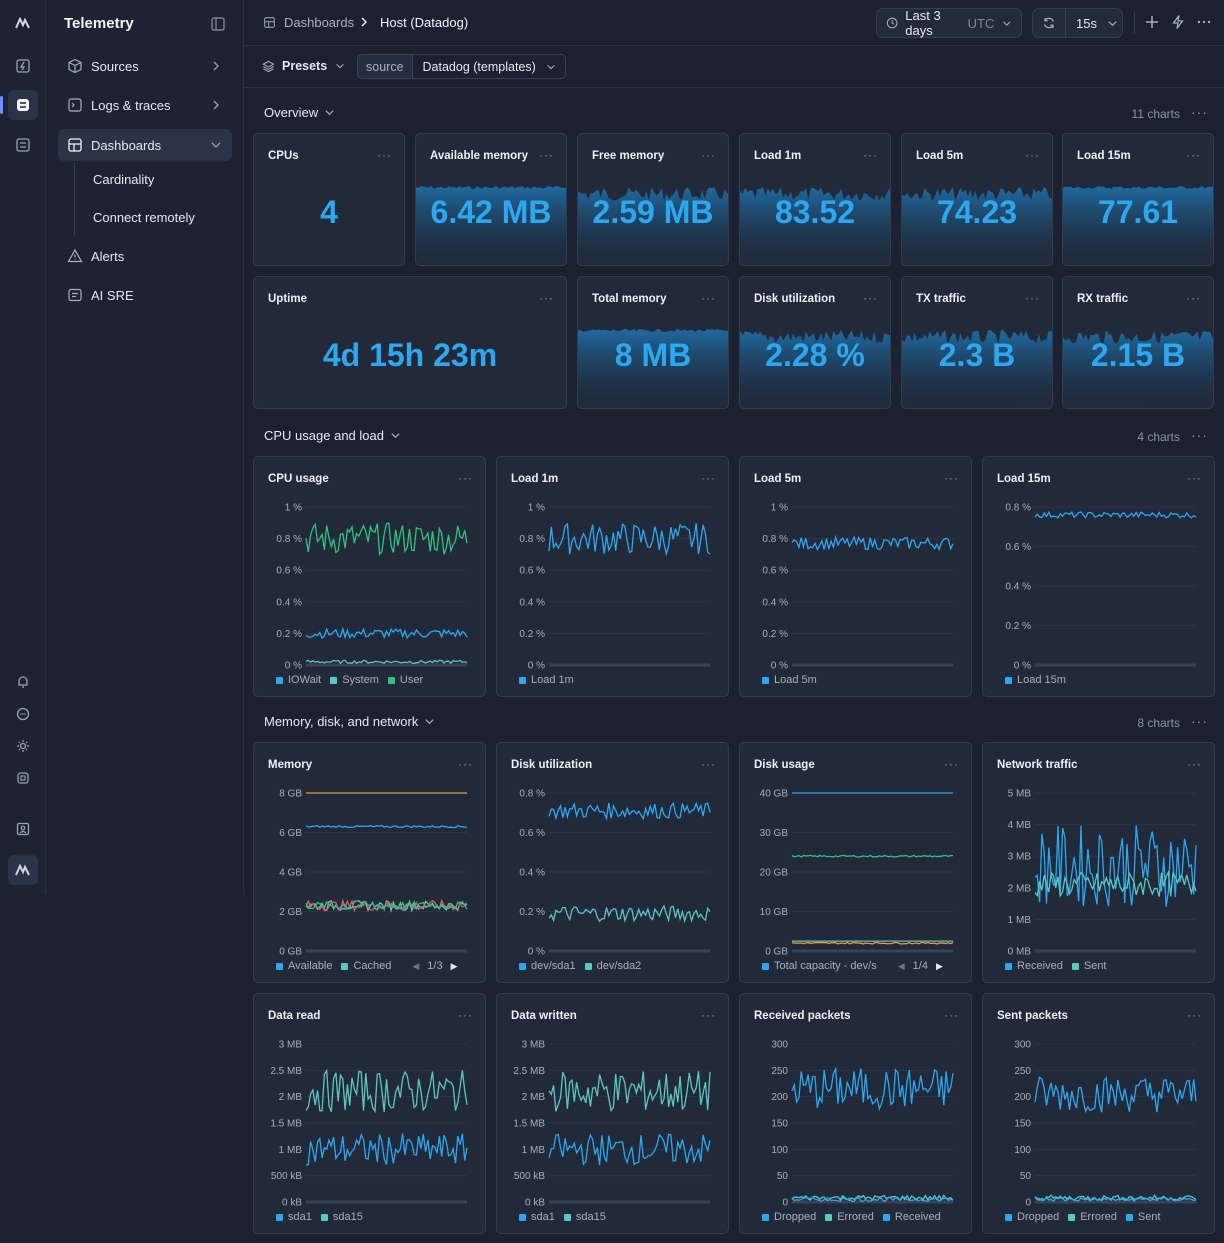 Image resolution: width=1224 pixels, height=1243 pixels. Describe the element at coordinates (977, 342) in the screenshot. I see `chart-card: TX traffic ··· 2.3 B` at that location.